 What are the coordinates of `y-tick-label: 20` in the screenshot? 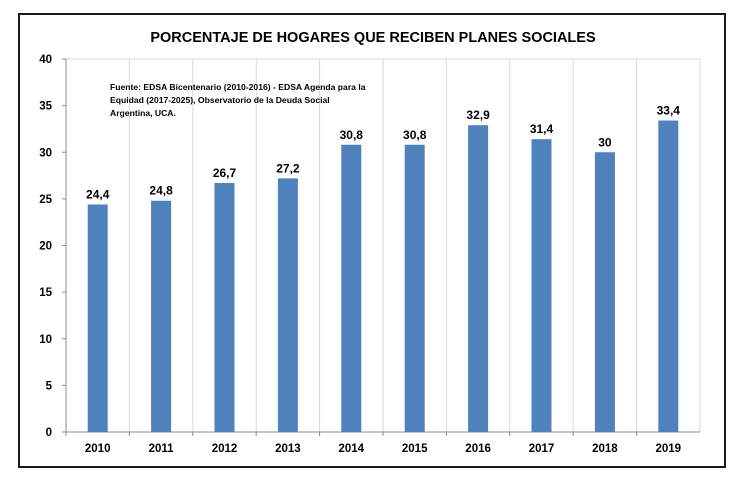 It's located at (45, 247).